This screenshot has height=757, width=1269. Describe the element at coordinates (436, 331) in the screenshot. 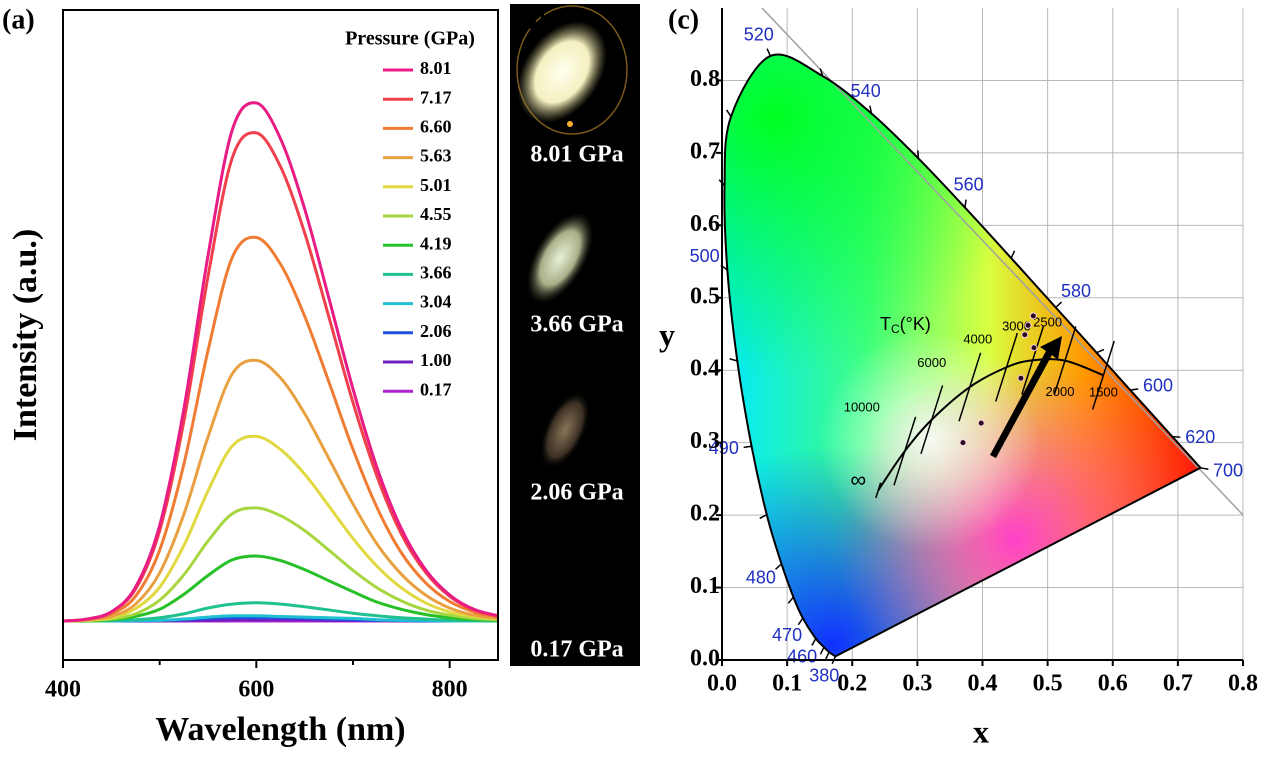

I see `legend-label: 2.06` at that location.